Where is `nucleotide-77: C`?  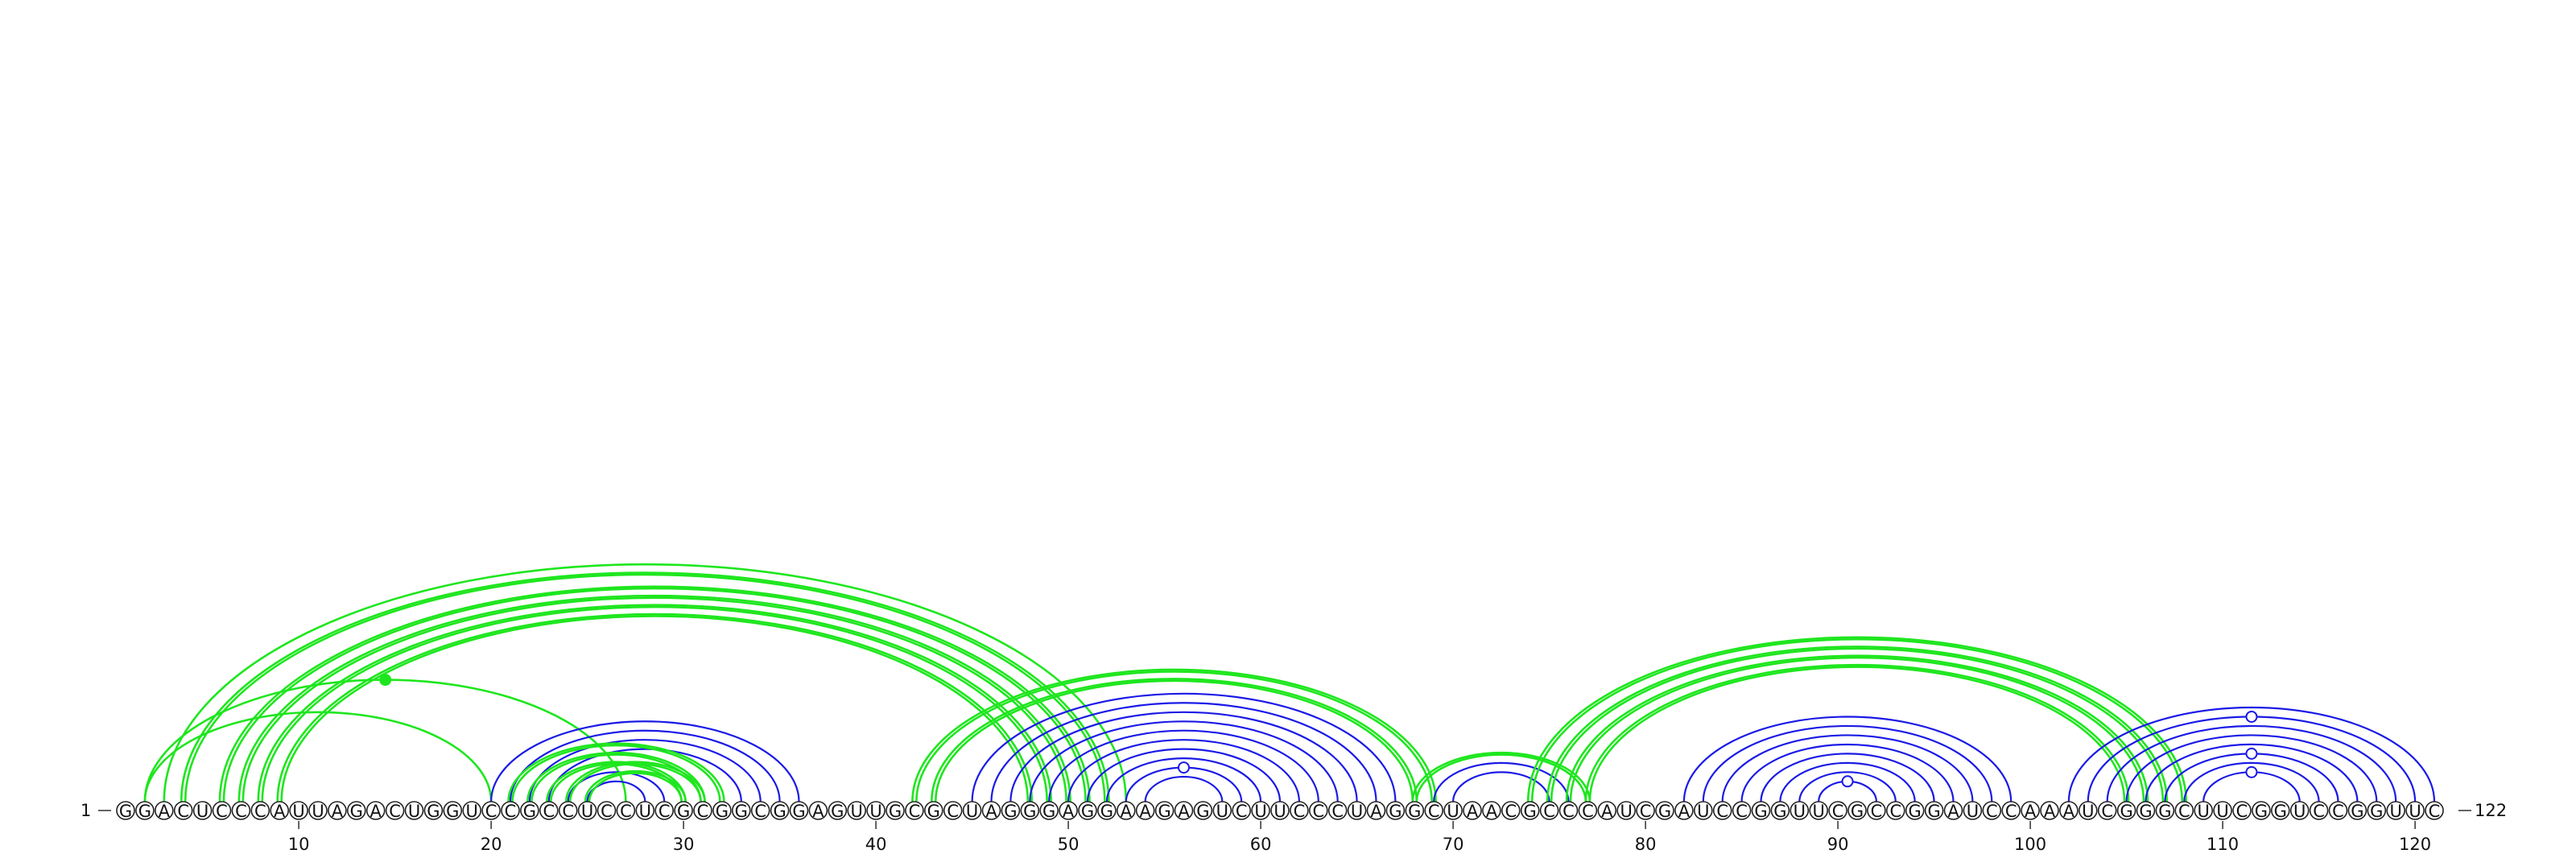 nucleotide-77: C is located at coordinates (1588, 811).